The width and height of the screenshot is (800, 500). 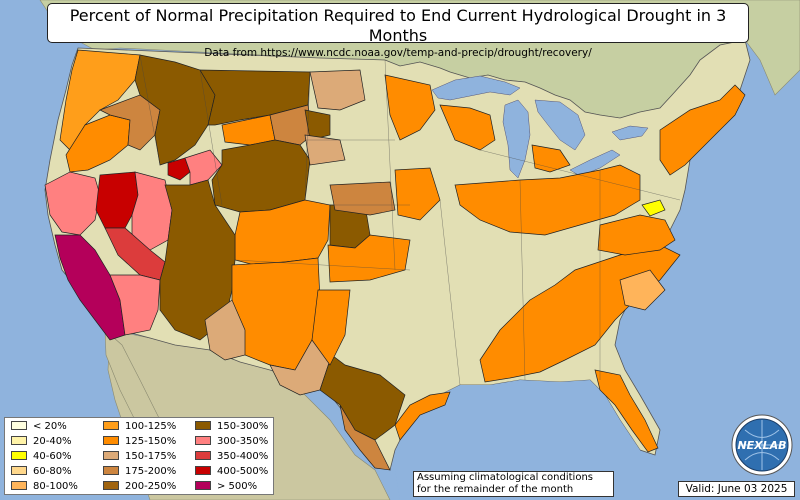 What do you see at coordinates (151, 486) in the screenshot?
I see `legend-label: 200-250%` at bounding box center [151, 486].